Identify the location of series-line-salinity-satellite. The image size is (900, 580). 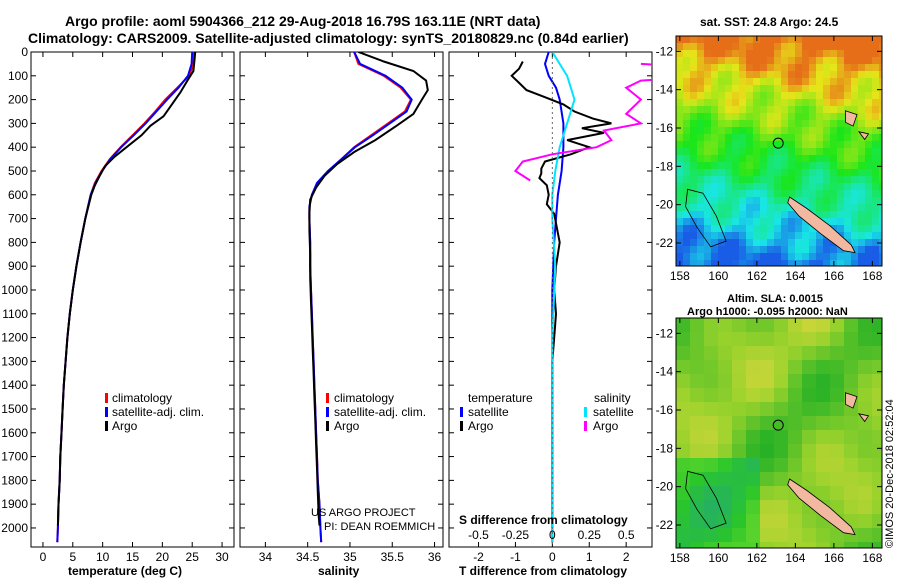
(563, 297).